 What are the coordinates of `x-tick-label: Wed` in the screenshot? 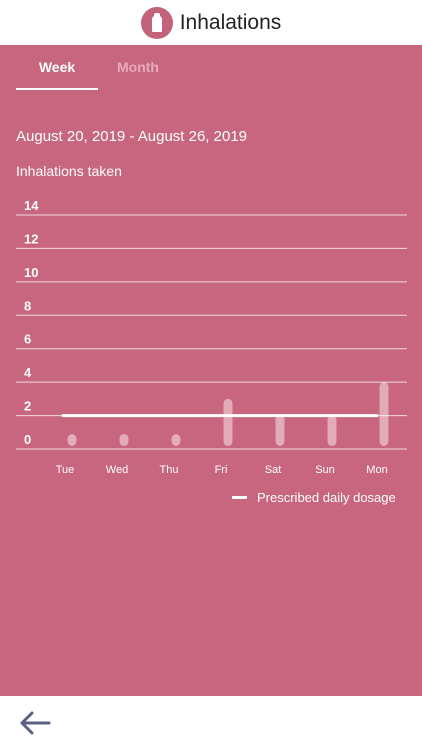 It's located at (117, 470).